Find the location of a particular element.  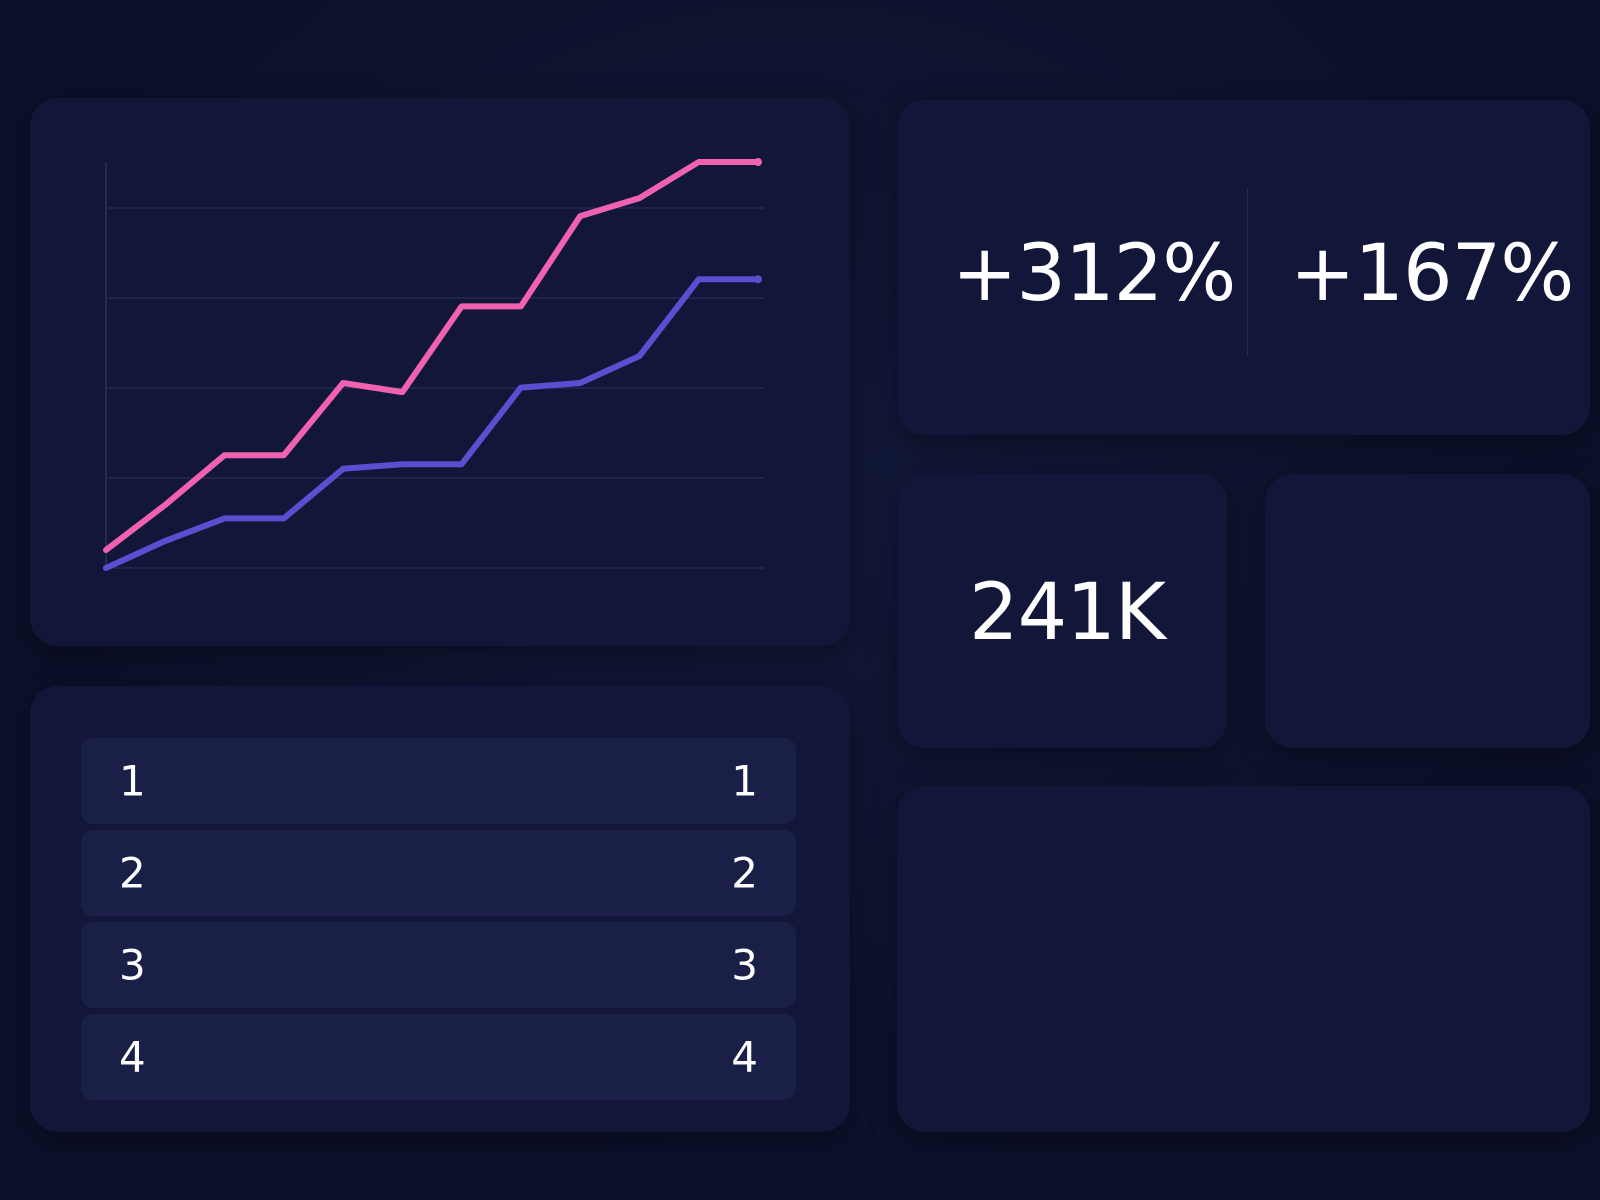

ranked-list: 1 1 2 2 3 3 4 4 is located at coordinates (438, 922).